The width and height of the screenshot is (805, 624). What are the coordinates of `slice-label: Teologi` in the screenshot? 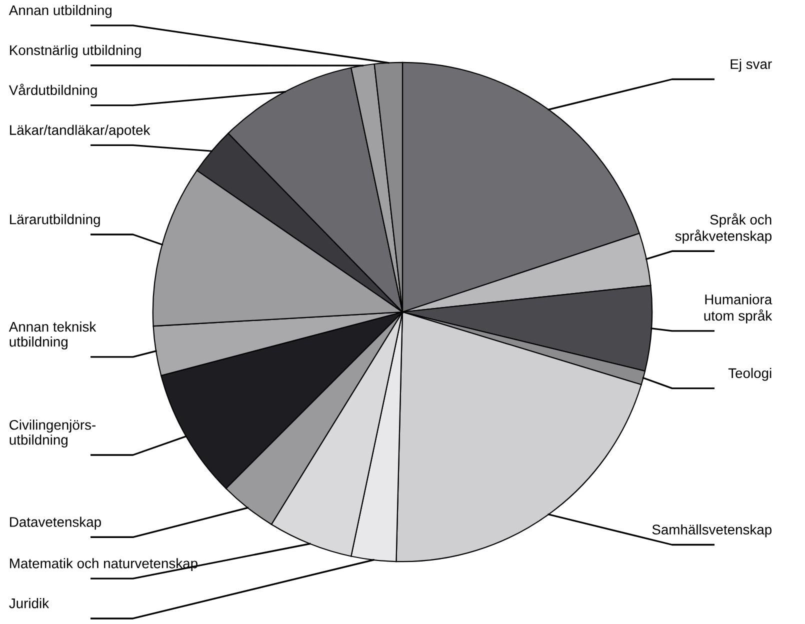 It's located at (750, 374).